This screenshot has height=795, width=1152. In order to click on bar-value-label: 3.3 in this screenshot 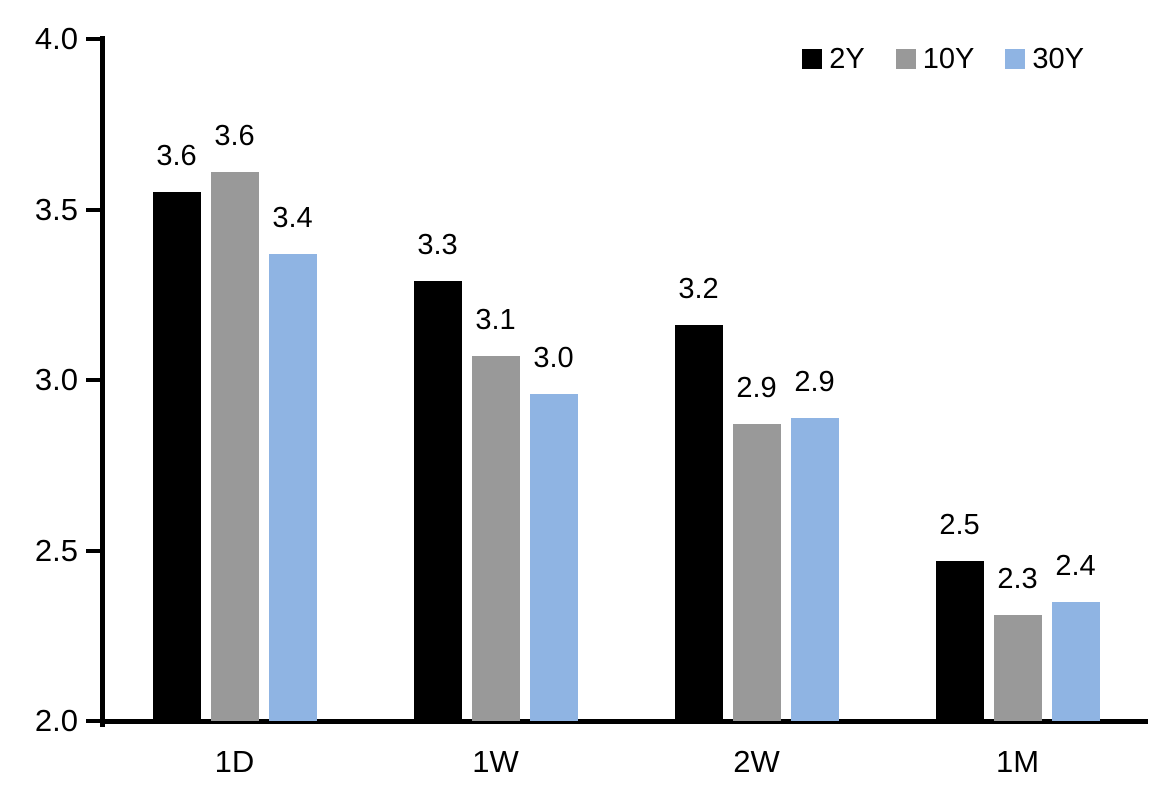, I will do `click(437, 245)`.